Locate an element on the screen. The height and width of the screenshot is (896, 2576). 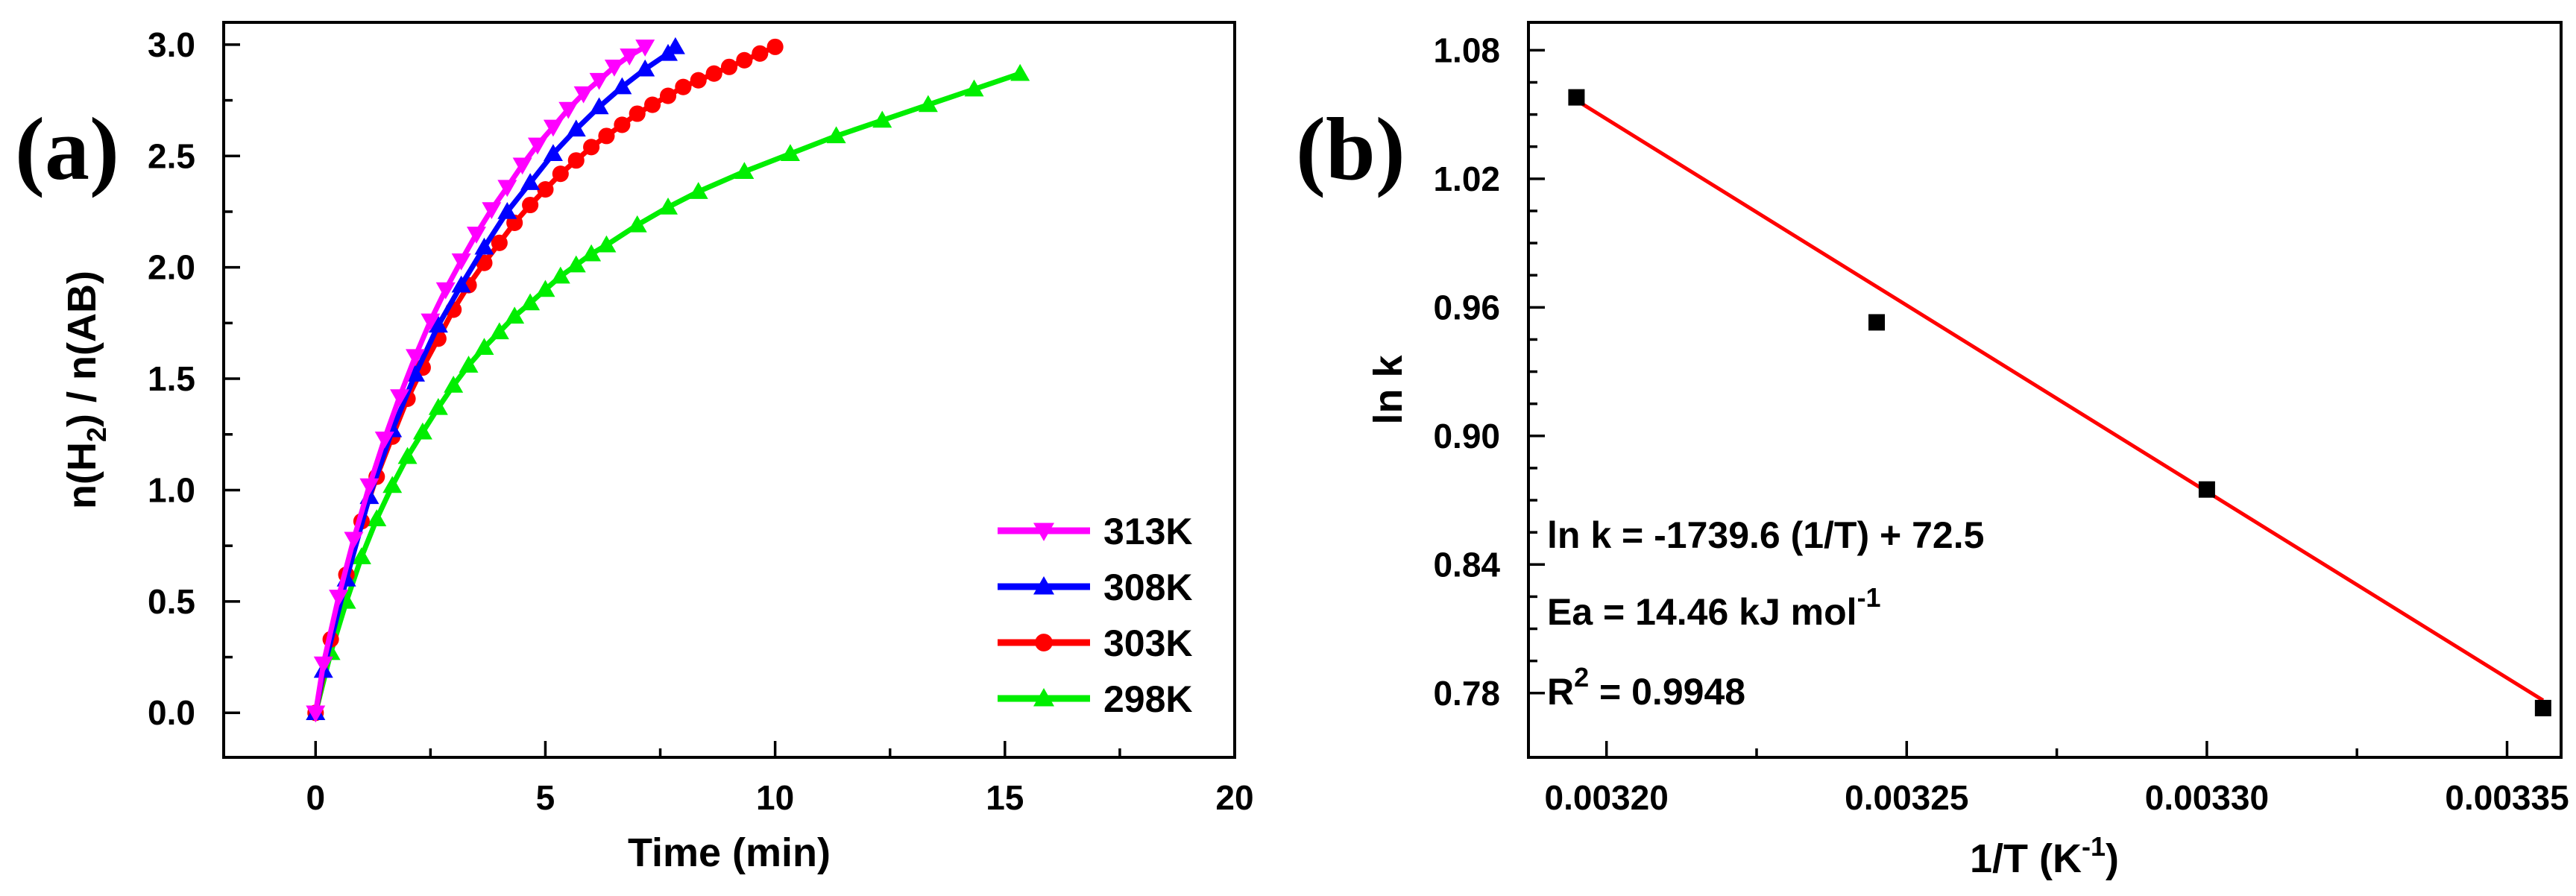
legend-label: 308K is located at coordinates (1148, 587).